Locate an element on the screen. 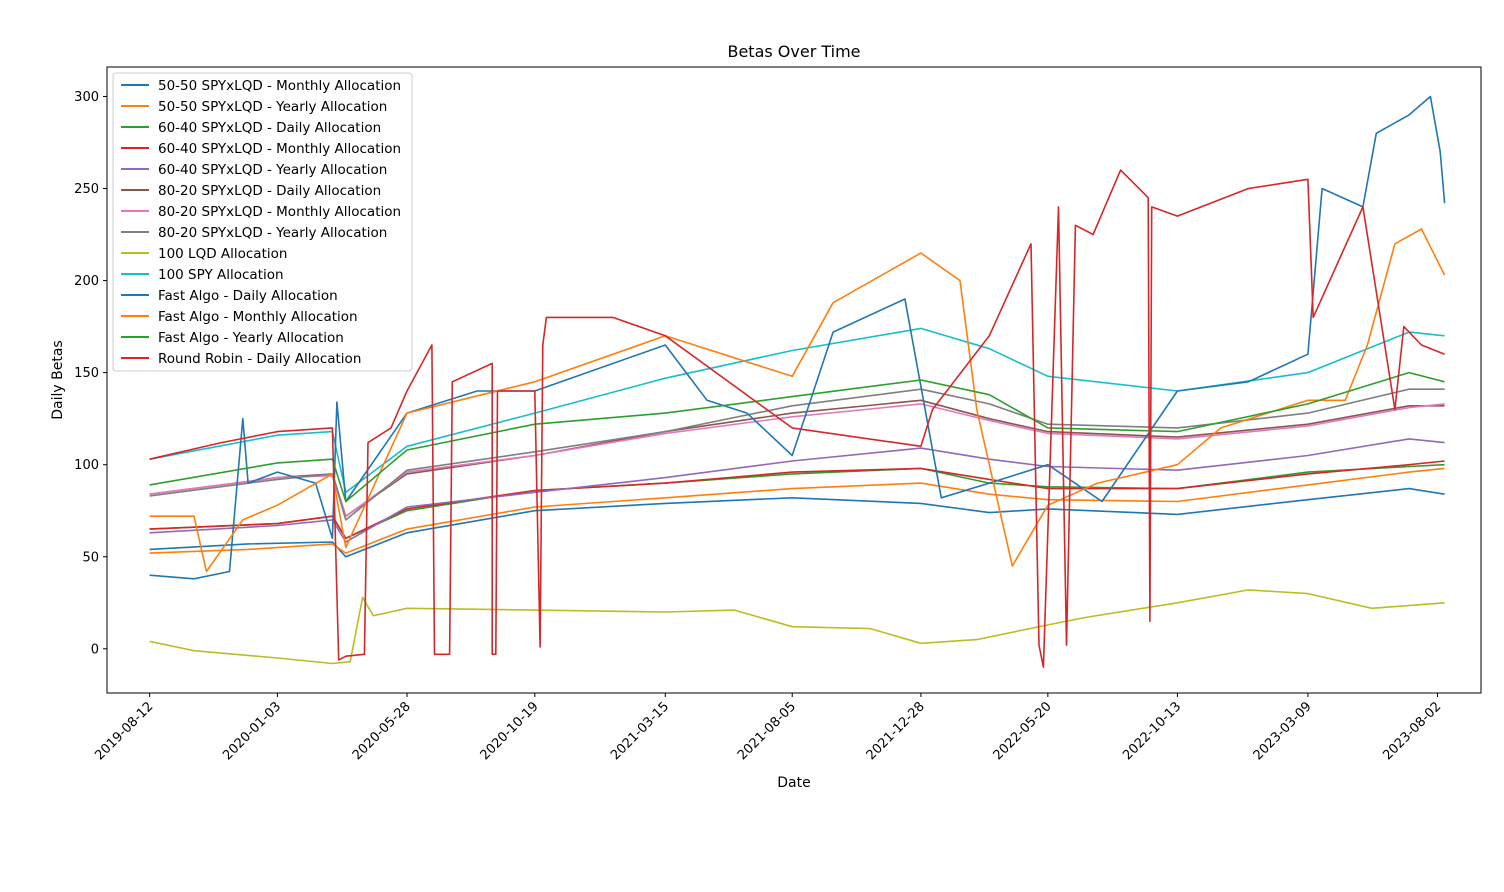  legend-box is located at coordinates (262, 222).